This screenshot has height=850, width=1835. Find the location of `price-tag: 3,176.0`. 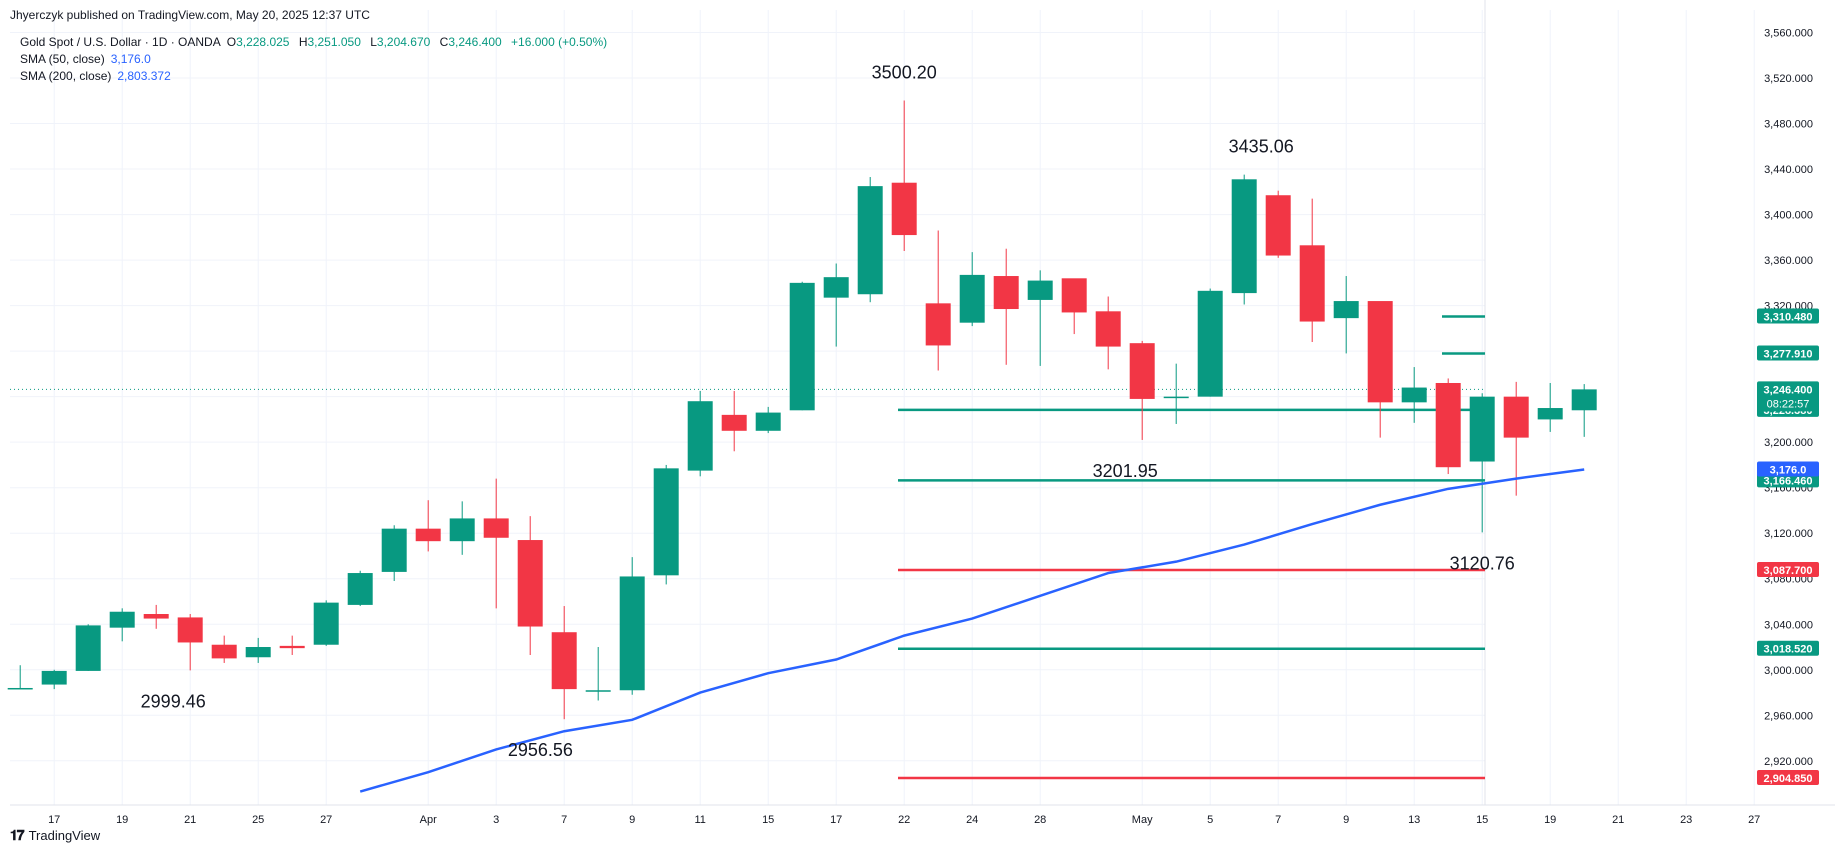

price-tag: 3,176.0 is located at coordinates (1788, 469).